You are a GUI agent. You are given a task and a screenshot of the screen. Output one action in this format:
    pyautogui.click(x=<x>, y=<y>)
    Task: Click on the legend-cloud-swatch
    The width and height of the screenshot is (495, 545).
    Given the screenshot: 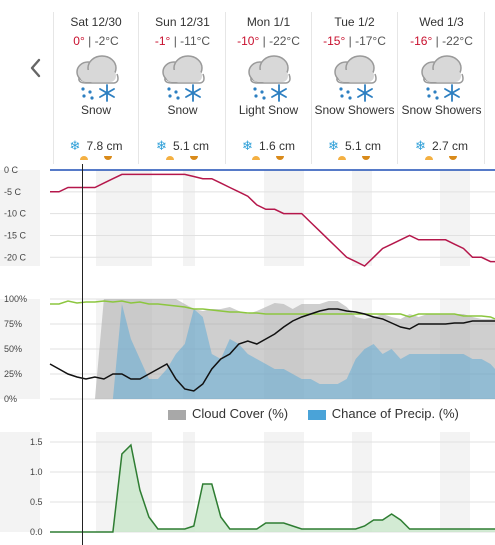 What is the action you would take?
    pyautogui.click(x=177, y=414)
    